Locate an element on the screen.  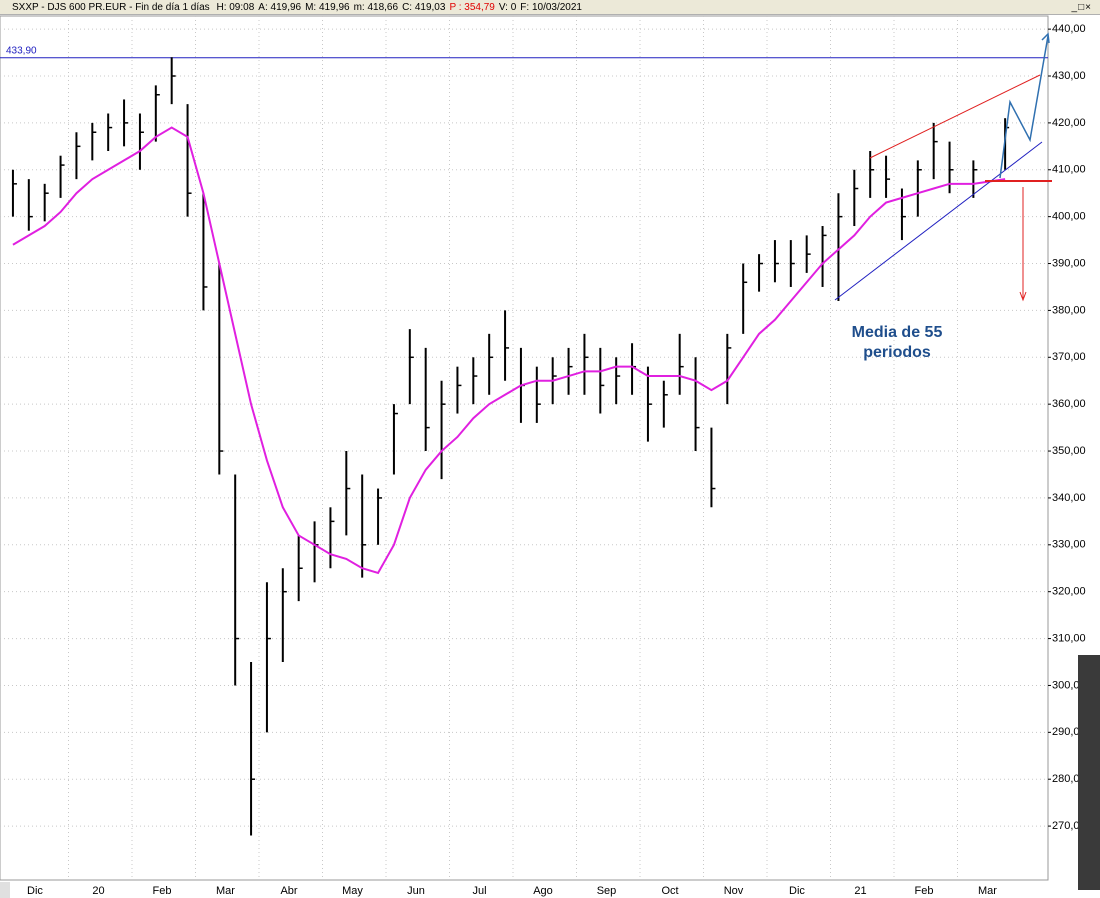
x-tick-label: 21 is located at coordinates (860, 891).